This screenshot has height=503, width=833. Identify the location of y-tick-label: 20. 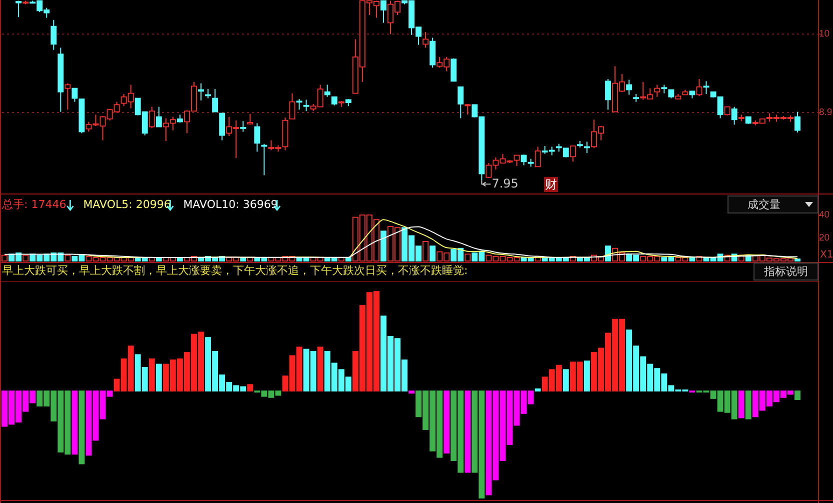
(824, 238).